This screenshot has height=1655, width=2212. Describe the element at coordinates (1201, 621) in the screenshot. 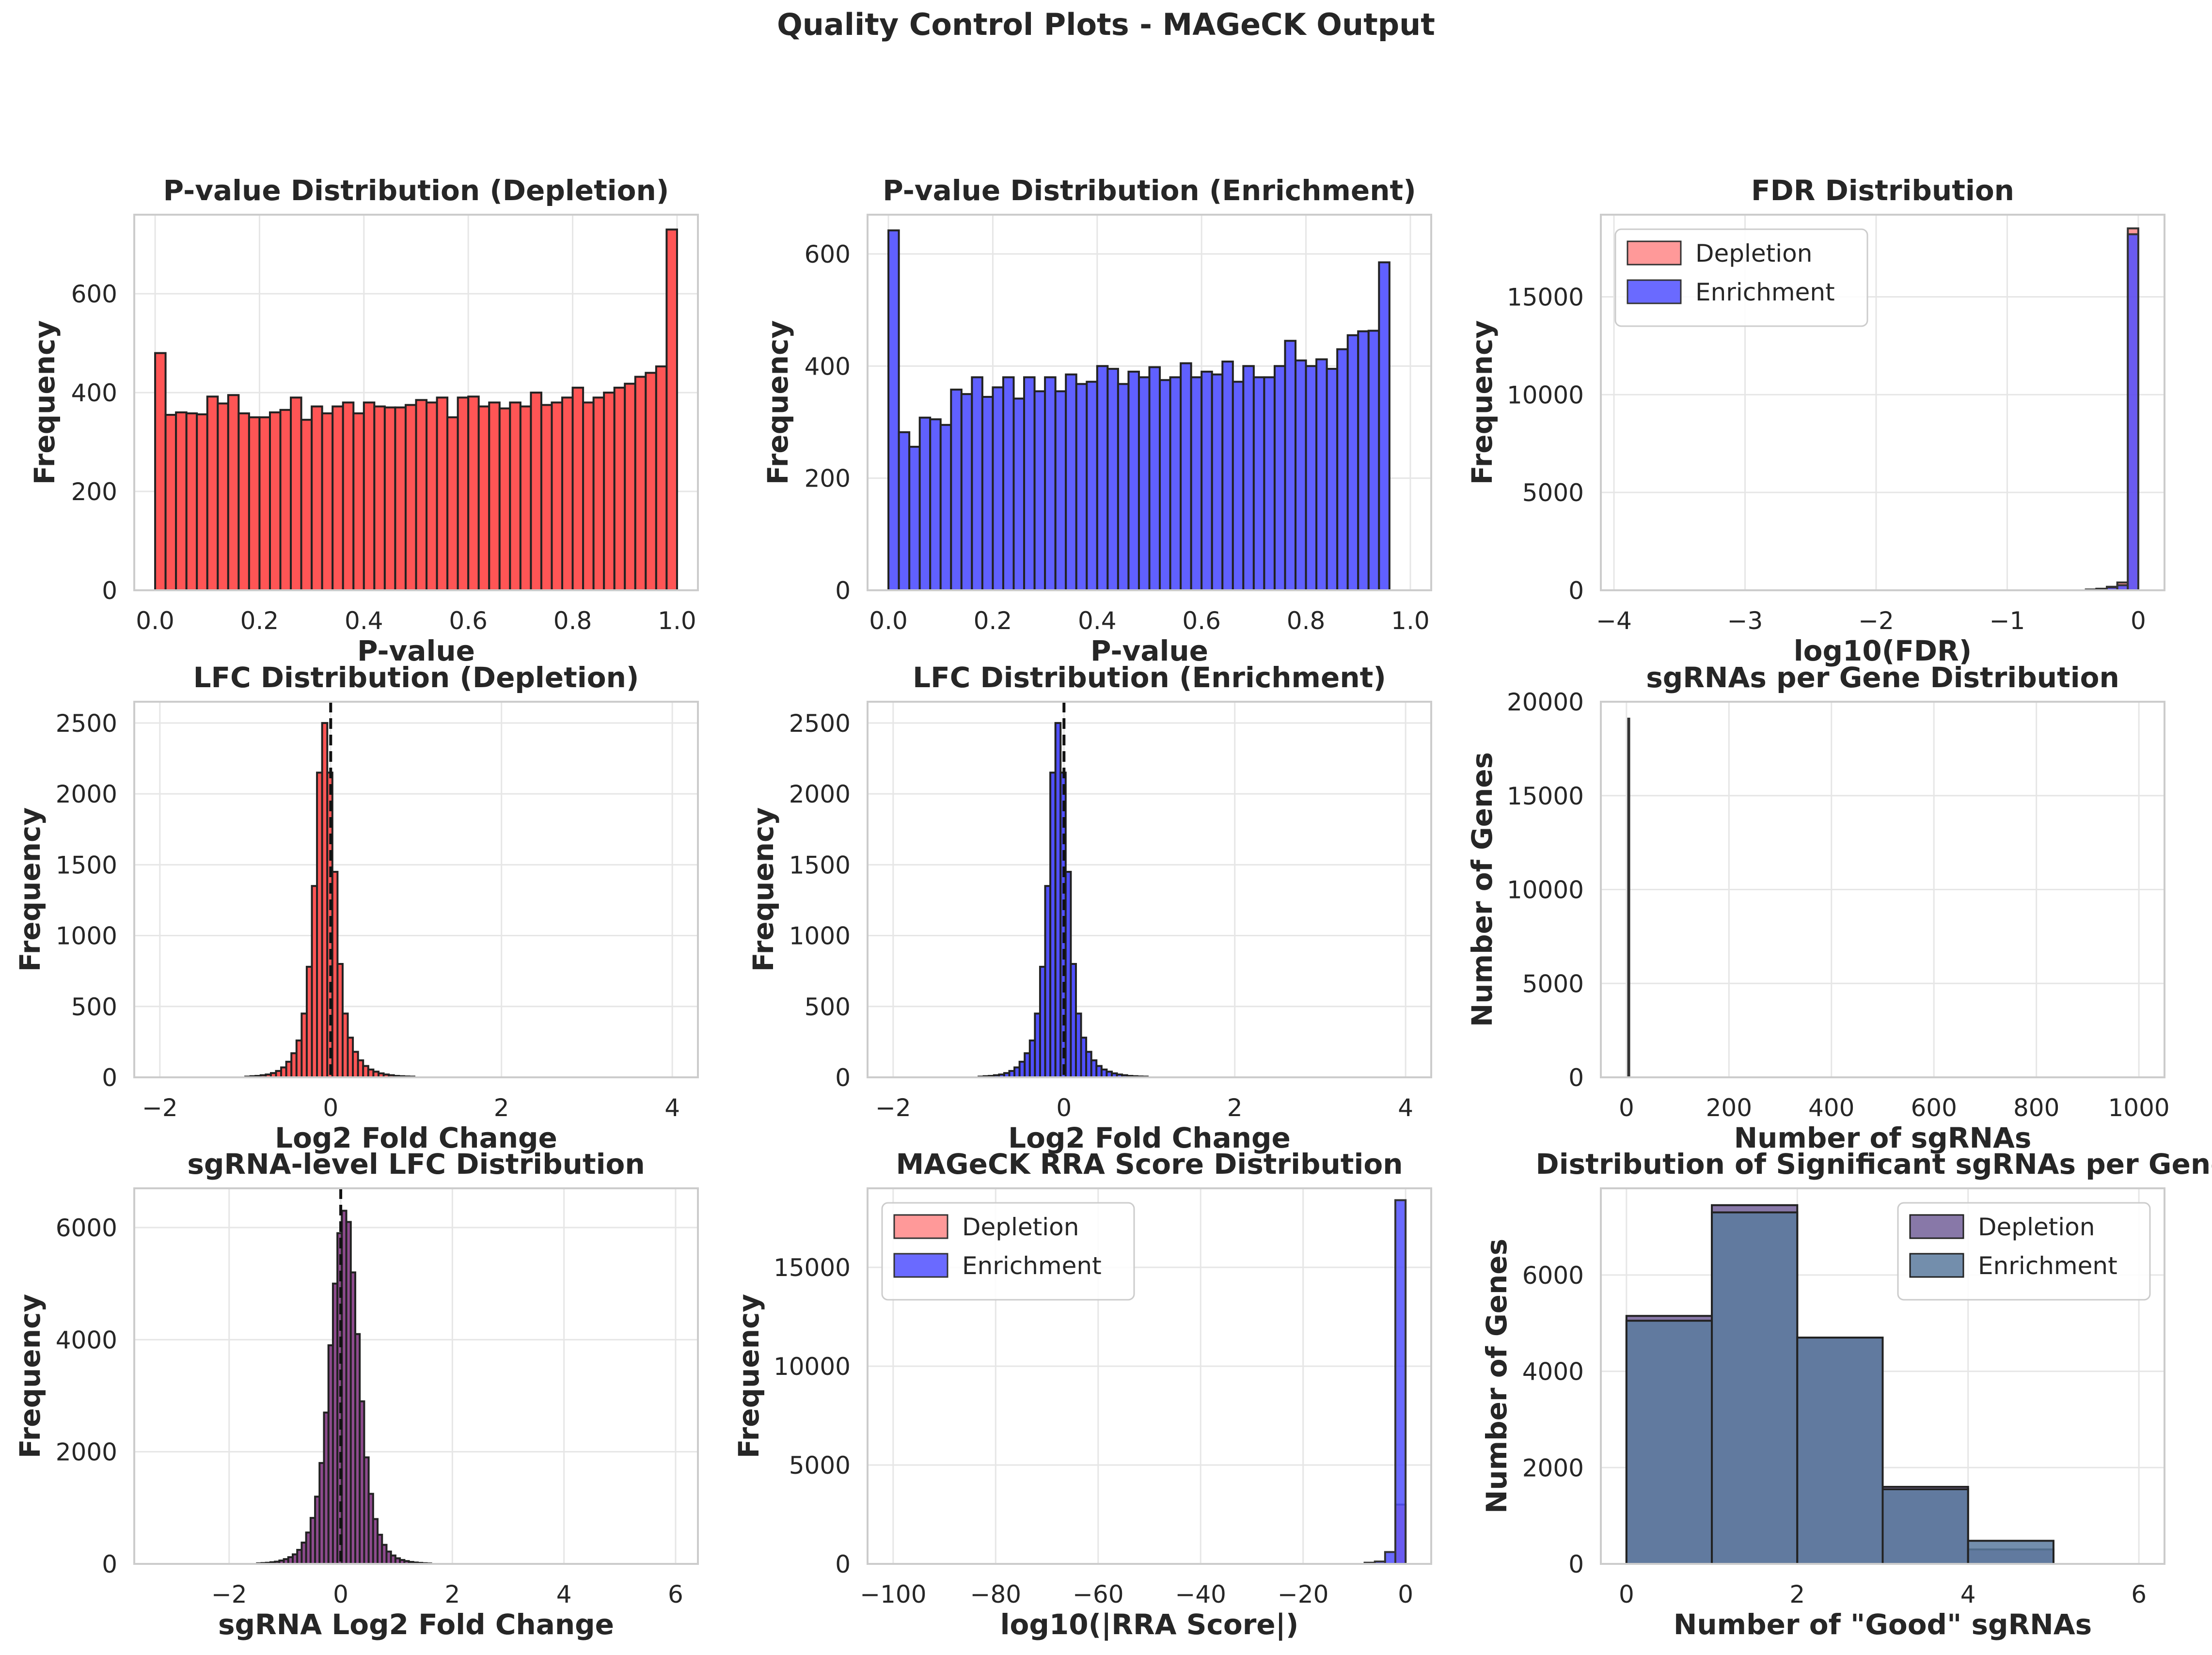

I see `x-tick-label: 0.6` at that location.